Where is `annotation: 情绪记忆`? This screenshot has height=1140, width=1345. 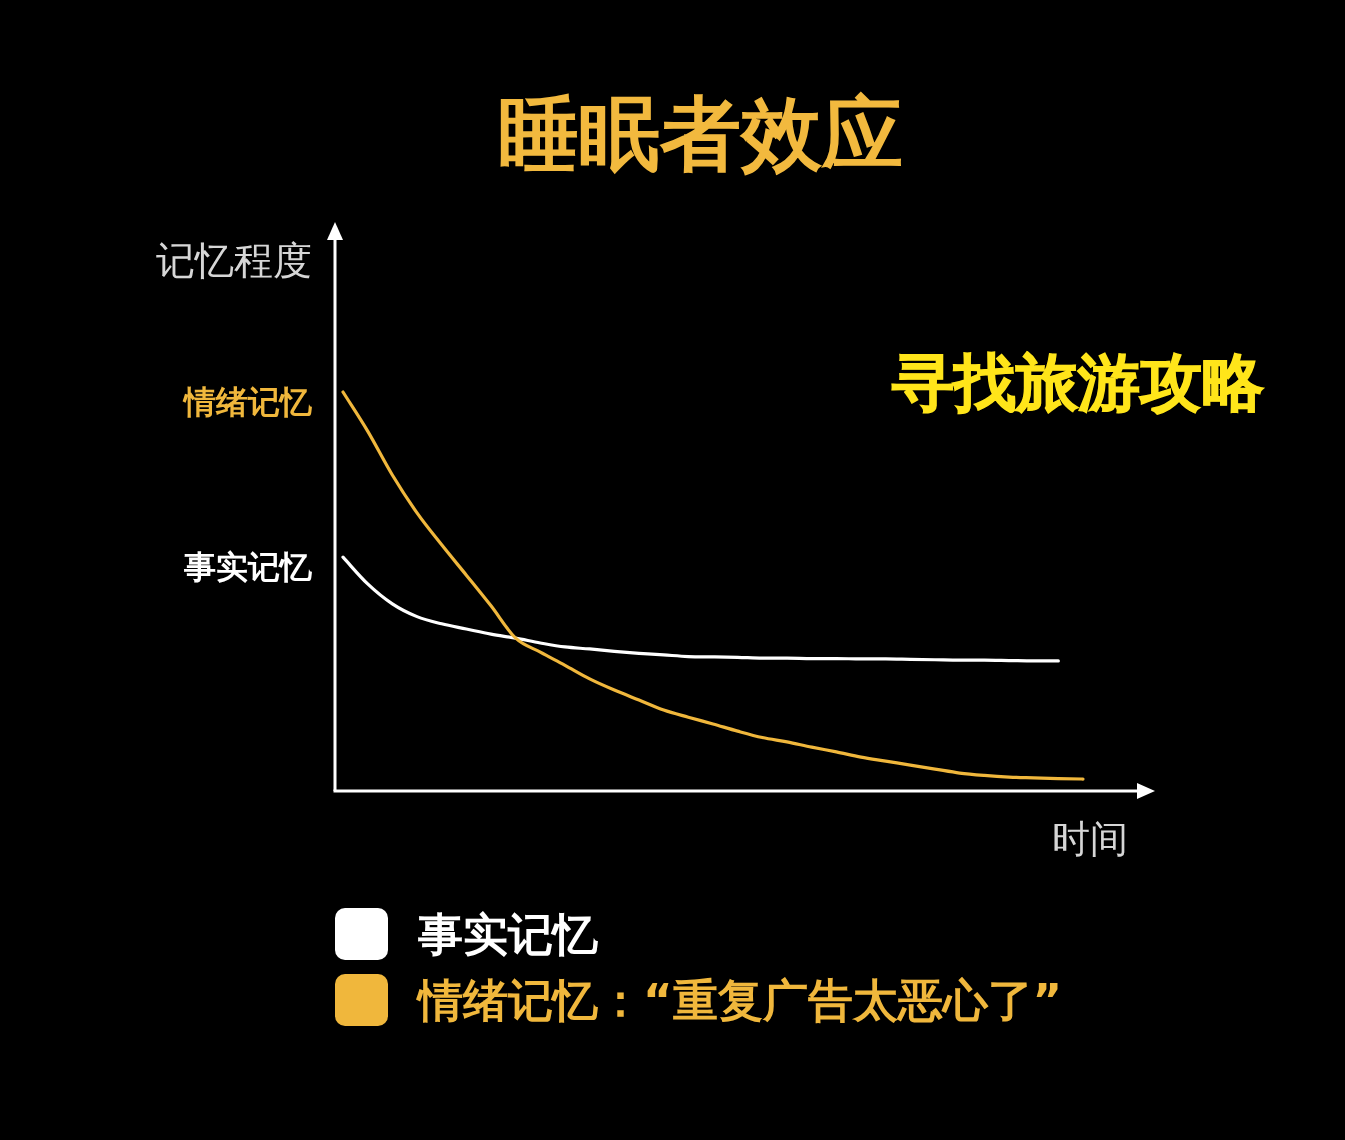 annotation: 情绪记忆 is located at coordinates (248, 402).